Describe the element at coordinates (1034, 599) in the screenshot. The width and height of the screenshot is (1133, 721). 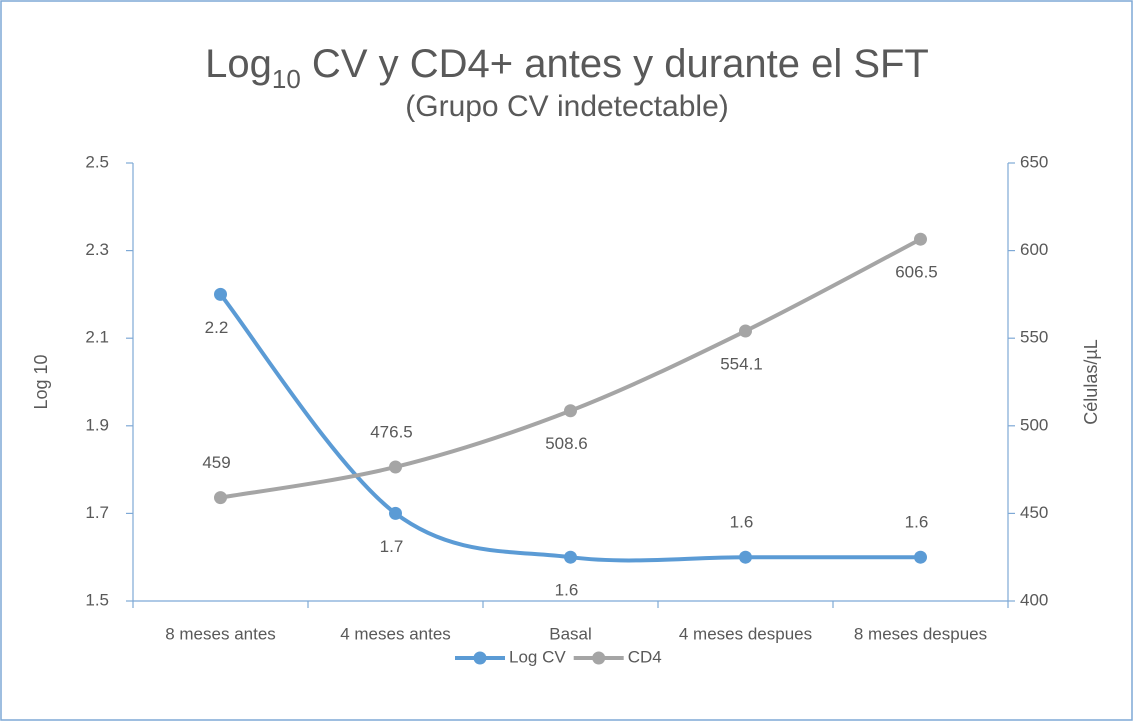
I see `y2-tick-label: 400` at that location.